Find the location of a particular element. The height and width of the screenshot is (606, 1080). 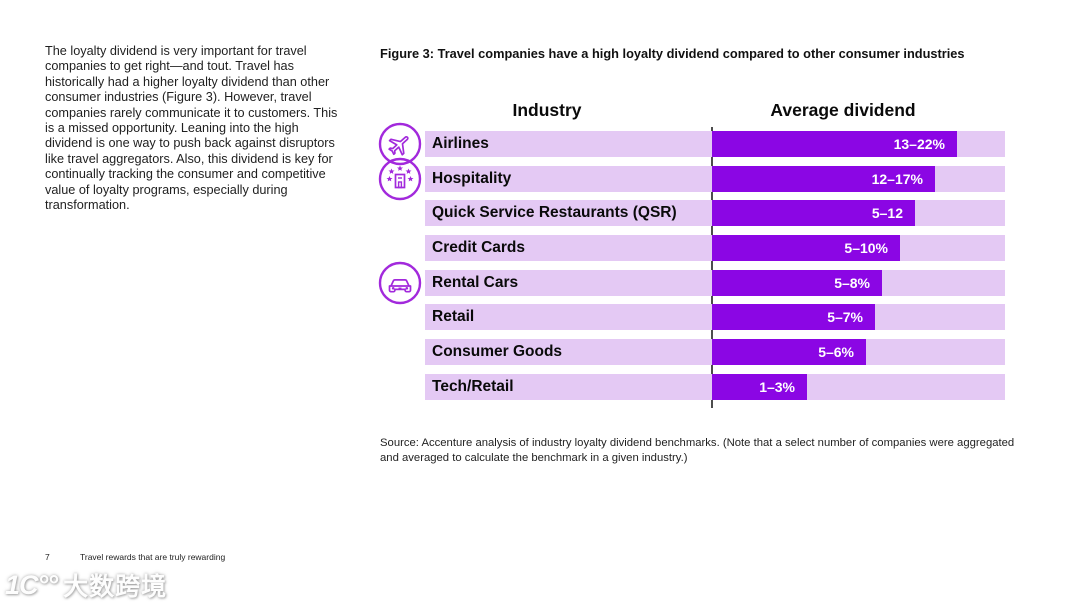

dividend-bar: 5–10% is located at coordinates (806, 248).